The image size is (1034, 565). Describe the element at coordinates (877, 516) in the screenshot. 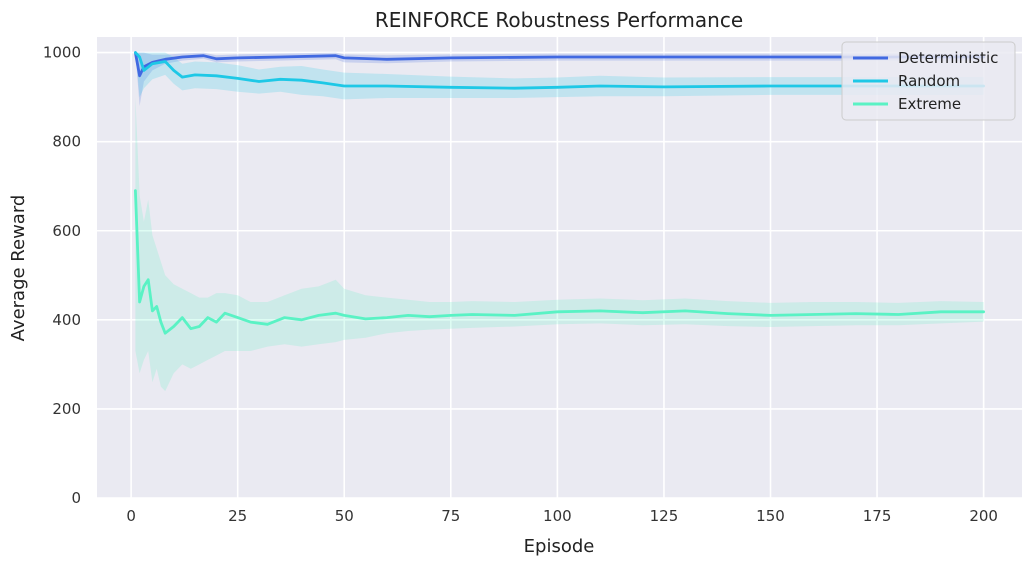

I see `x-tick-label: 175` at that location.